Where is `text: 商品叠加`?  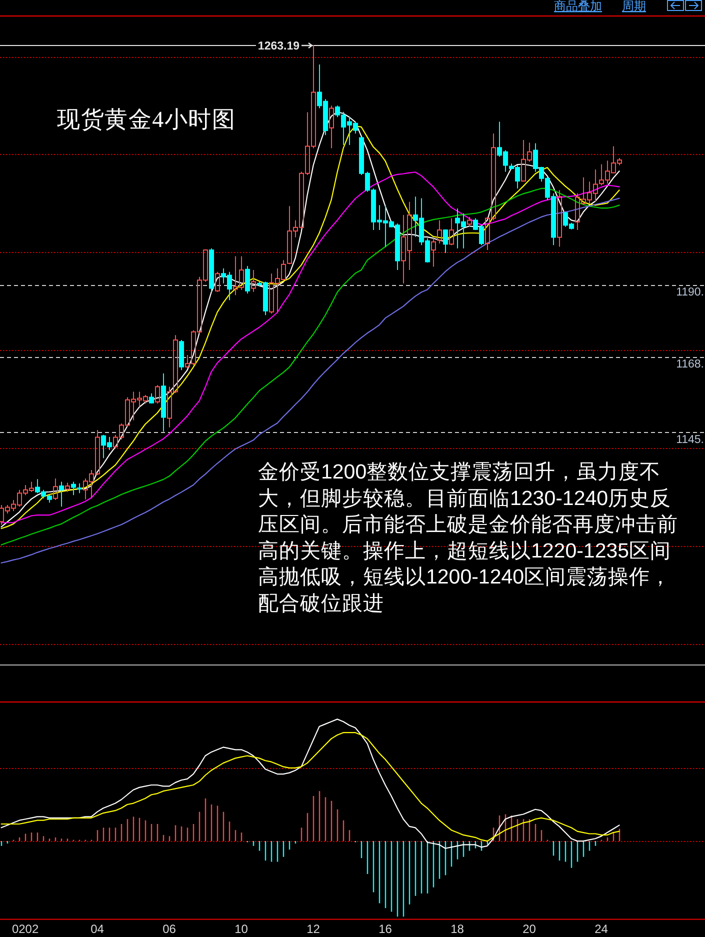 text: 商品叠加 is located at coordinates (578, 6).